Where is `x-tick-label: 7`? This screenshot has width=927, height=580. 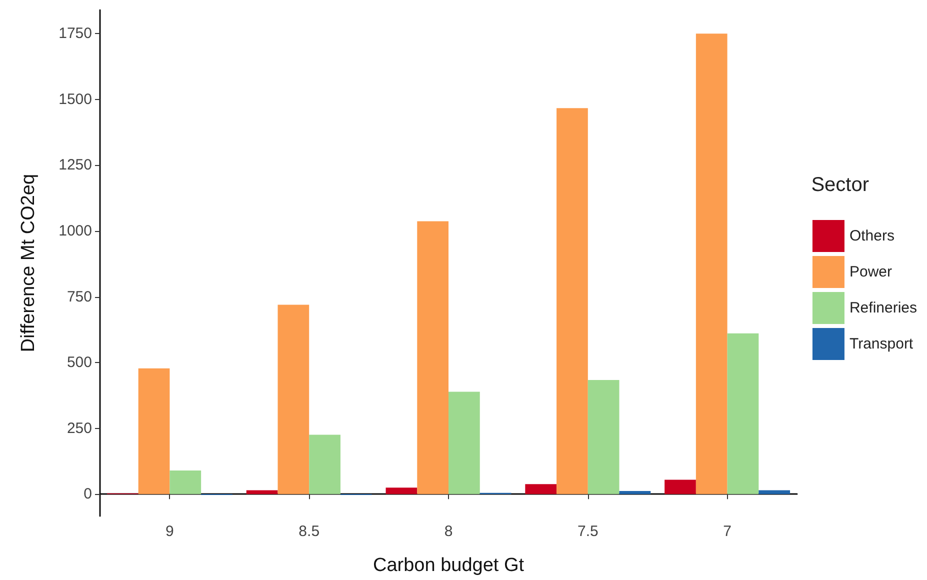
x-tick-label: 7 is located at coordinates (727, 531).